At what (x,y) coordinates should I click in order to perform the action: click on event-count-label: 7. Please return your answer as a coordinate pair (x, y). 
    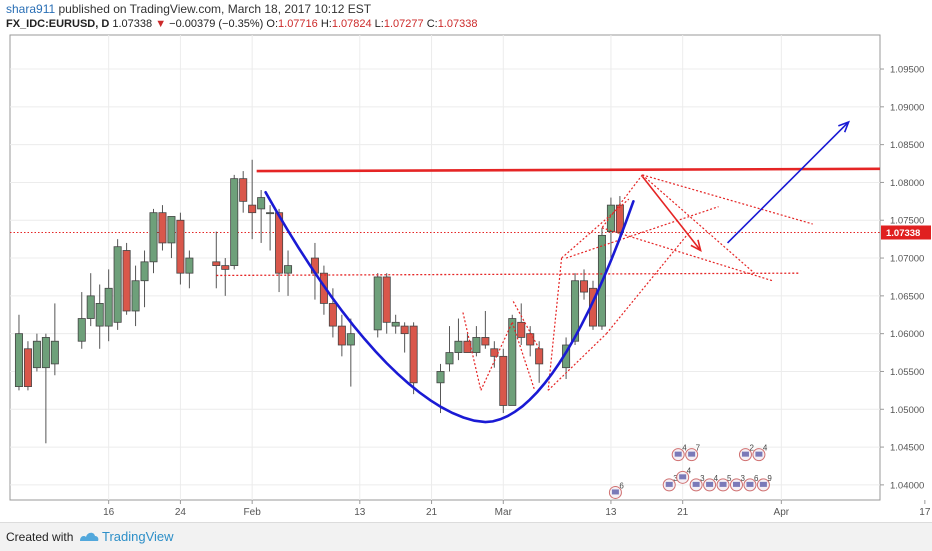
    Looking at the image, I should click on (698, 448).